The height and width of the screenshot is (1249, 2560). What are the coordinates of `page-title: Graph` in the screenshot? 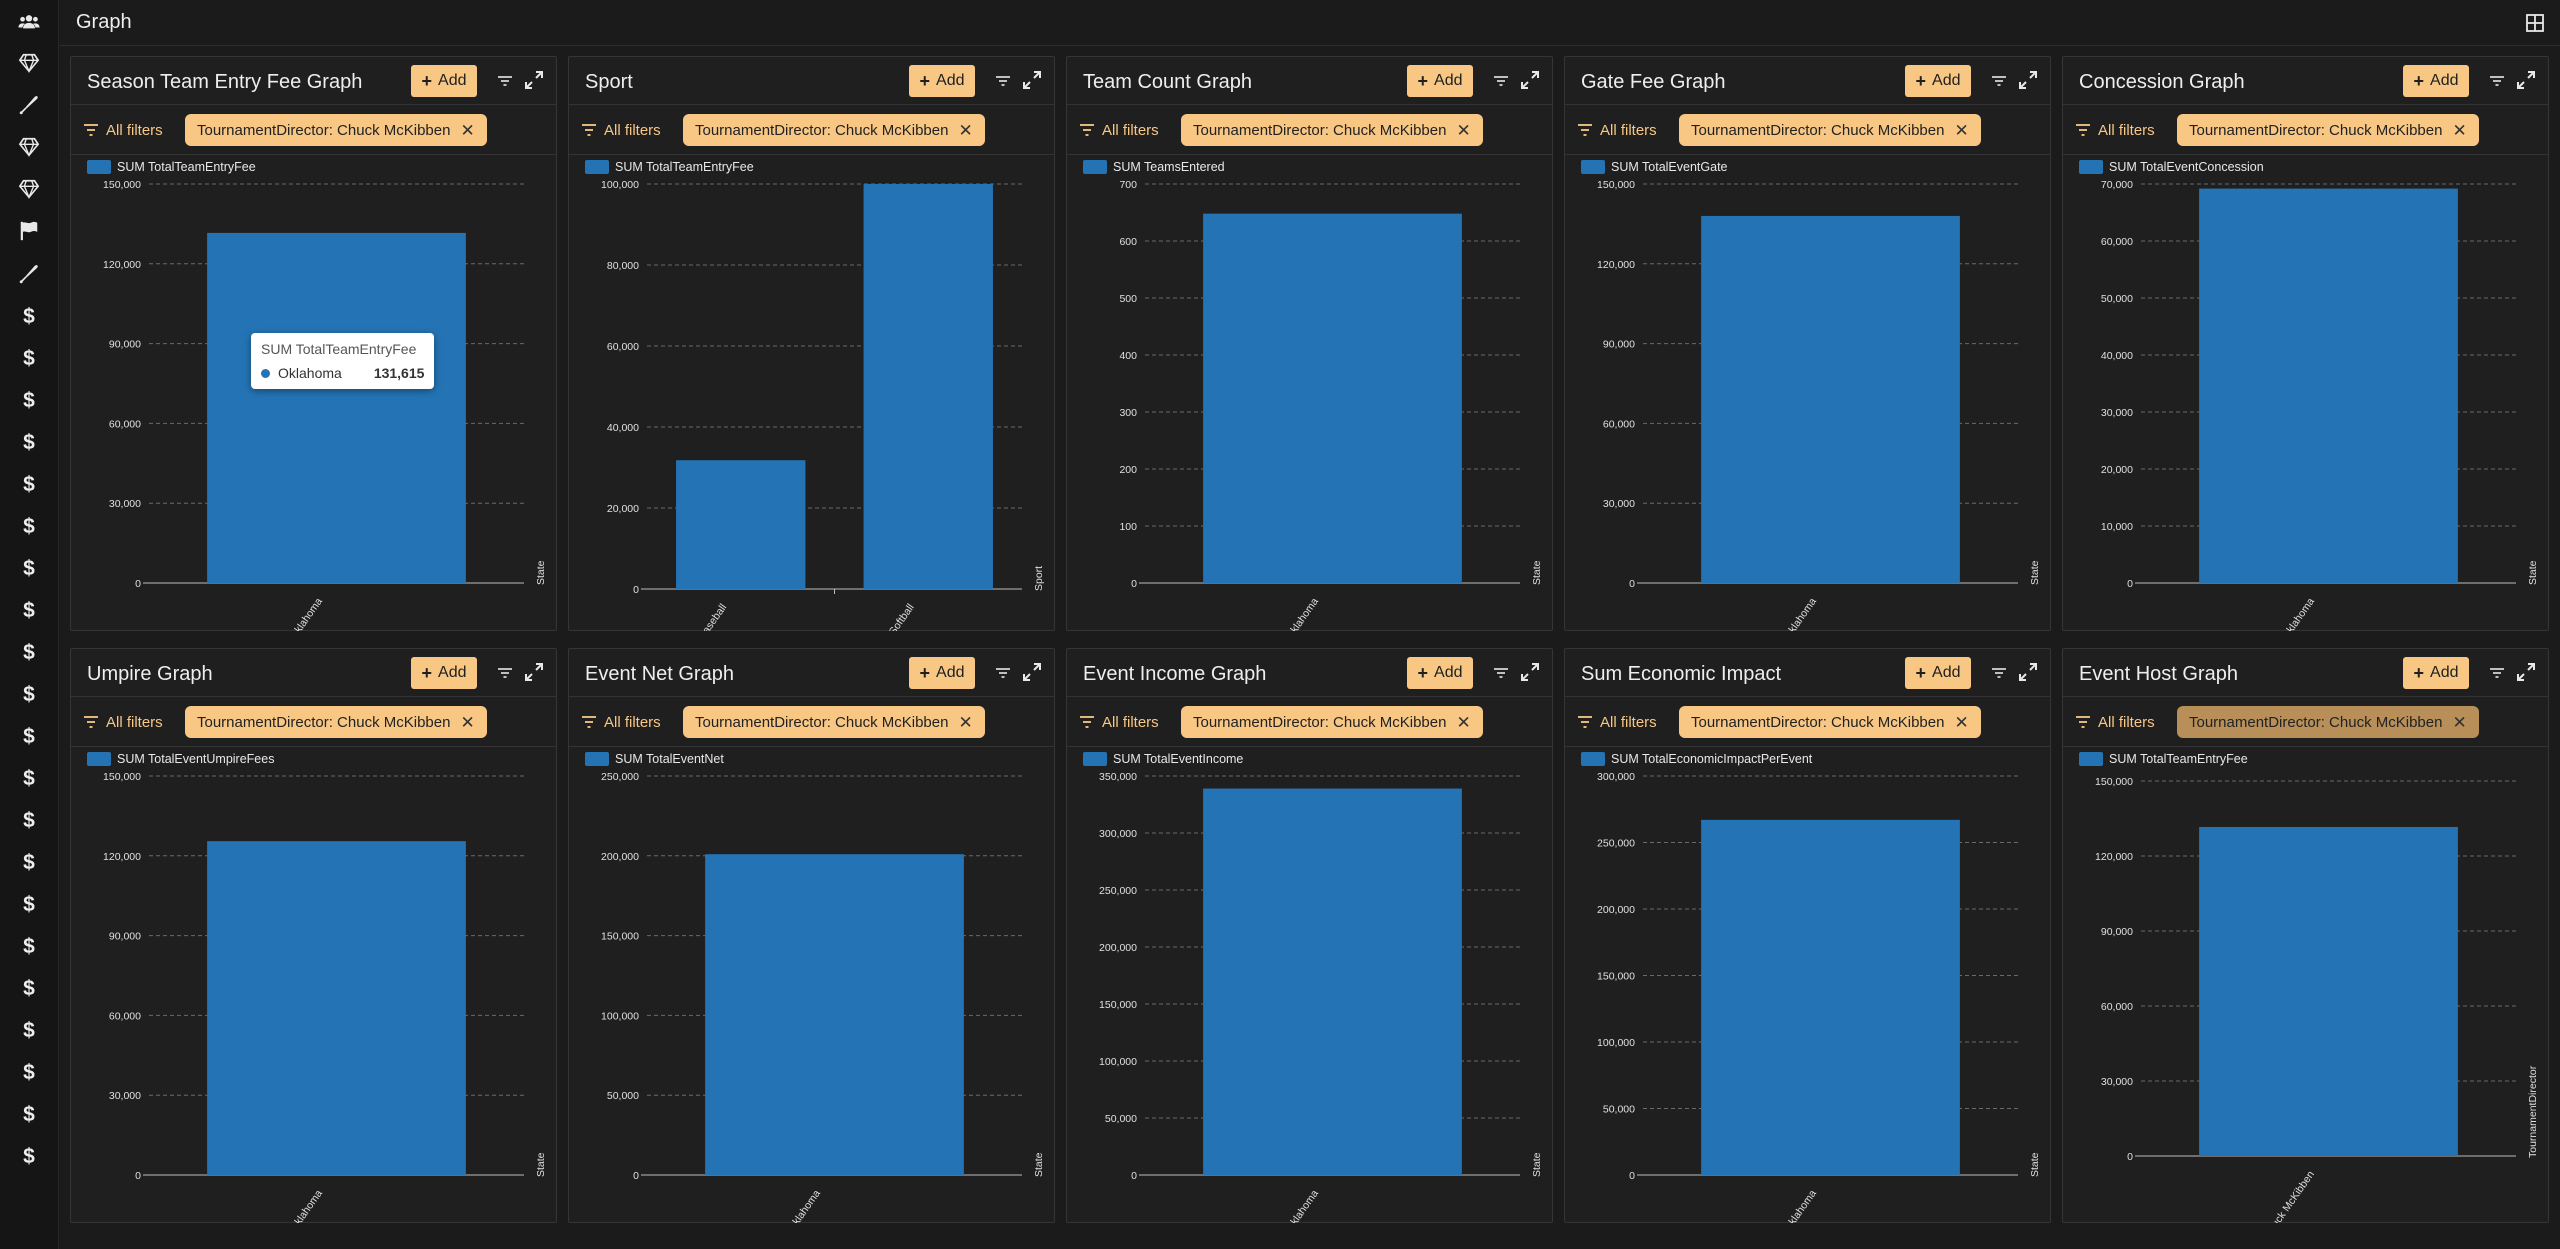 It's located at (104, 22).